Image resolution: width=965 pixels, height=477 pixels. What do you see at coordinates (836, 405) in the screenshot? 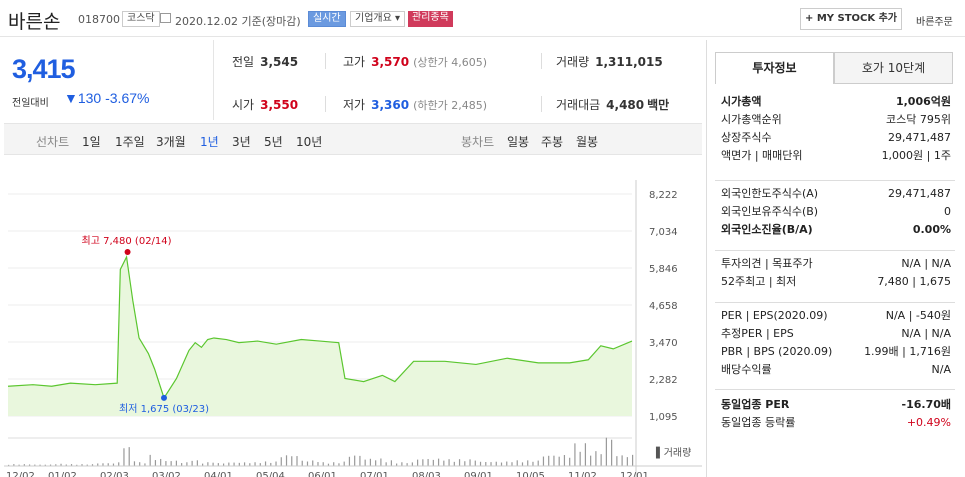
I see `invest-row: 동일업종 PER -16.70배` at bounding box center [836, 405].